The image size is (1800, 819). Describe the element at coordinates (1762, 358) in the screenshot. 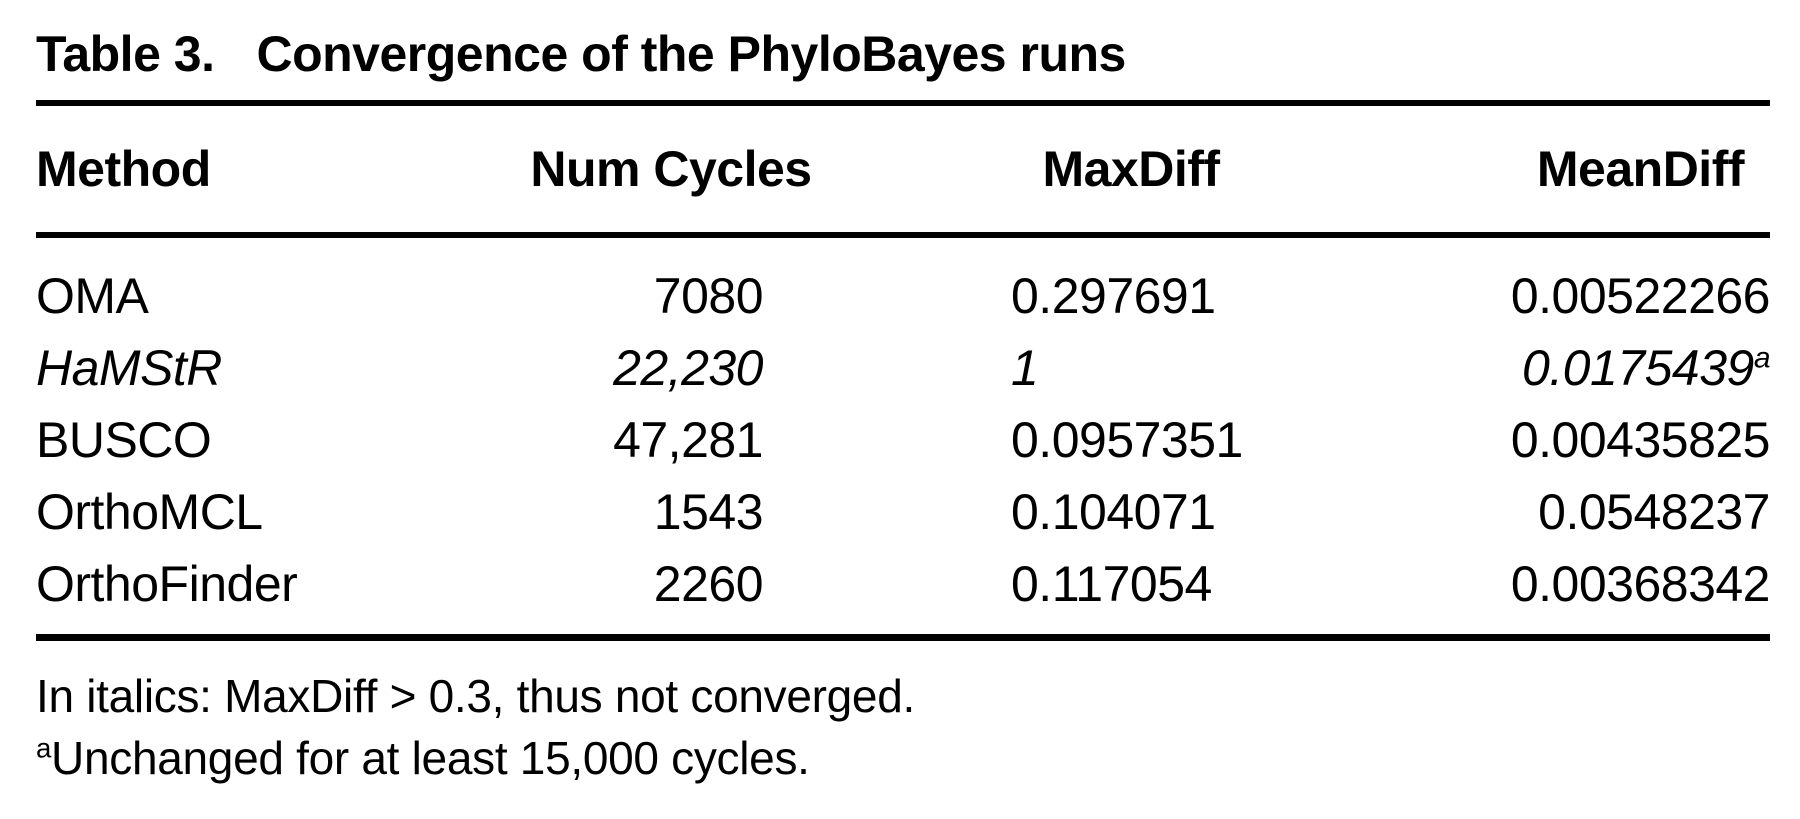

I see `footnote-marker: a` at that location.